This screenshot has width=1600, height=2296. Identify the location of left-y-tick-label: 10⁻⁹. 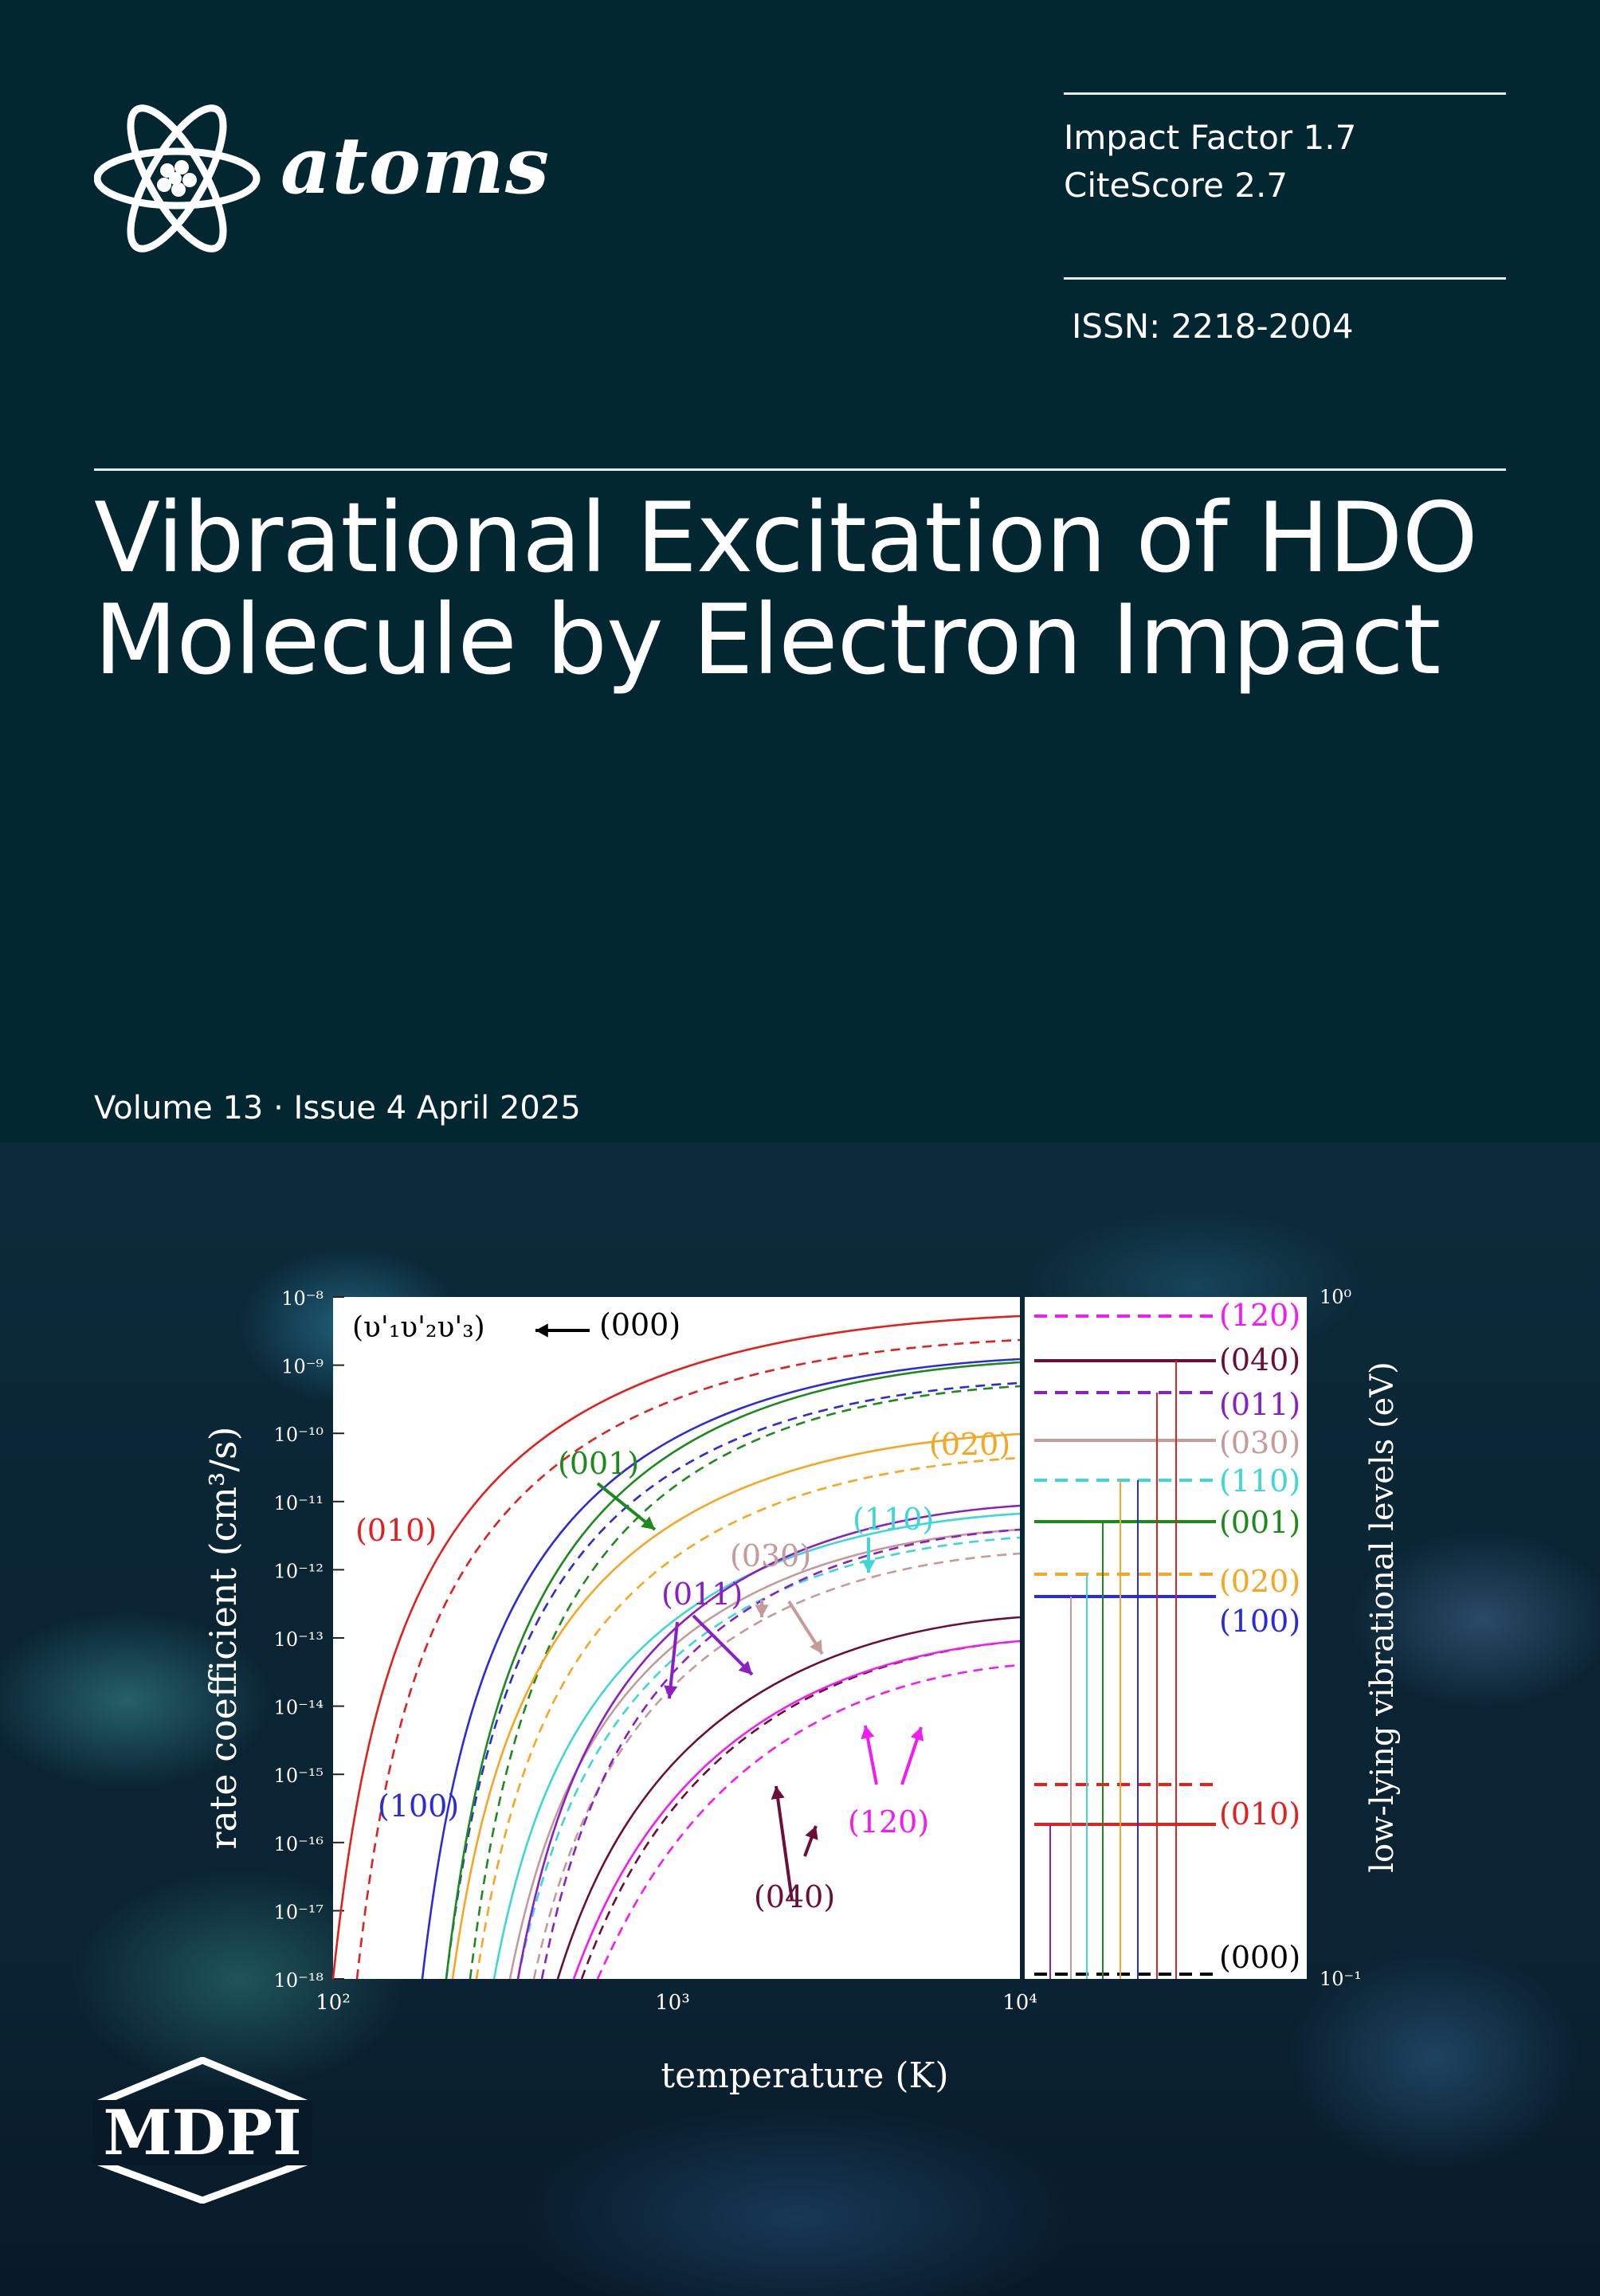
(302, 1367).